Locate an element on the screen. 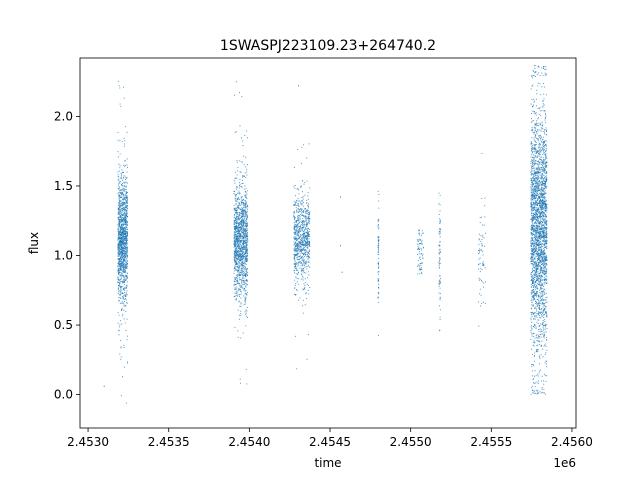 This screenshot has height=480, width=640. point-cluster is located at coordinates (439, 262).